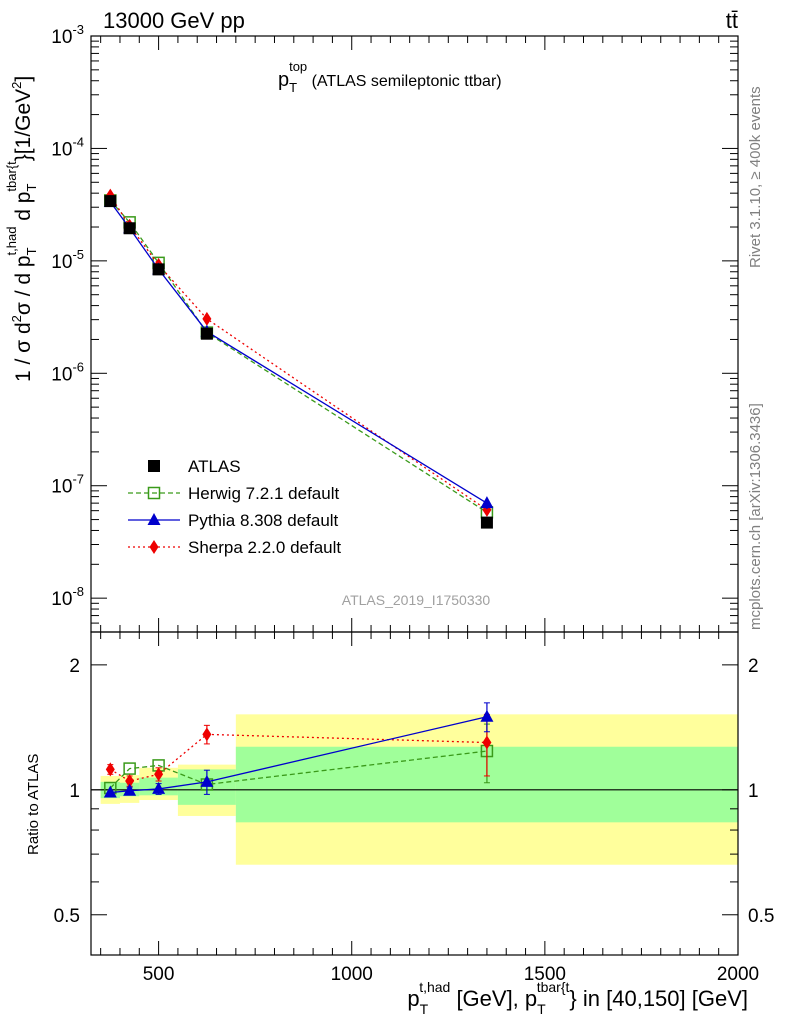 The height and width of the screenshot is (1029, 786). What do you see at coordinates (263, 493) in the screenshot?
I see `legend-label-herwig: Herwig 7.2.1 default` at bounding box center [263, 493].